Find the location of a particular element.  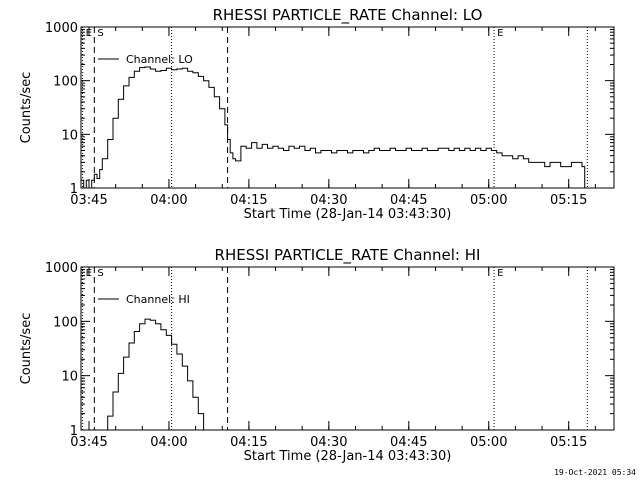

legend-label: Channel: HI is located at coordinates (158, 299).